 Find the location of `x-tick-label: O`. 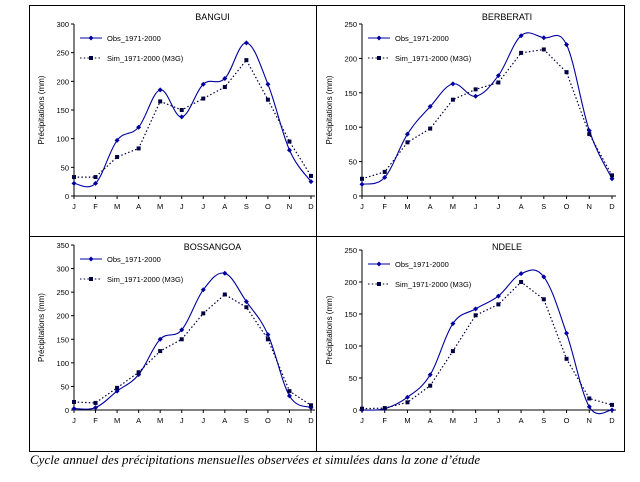

x-tick-label: O is located at coordinates (567, 206).